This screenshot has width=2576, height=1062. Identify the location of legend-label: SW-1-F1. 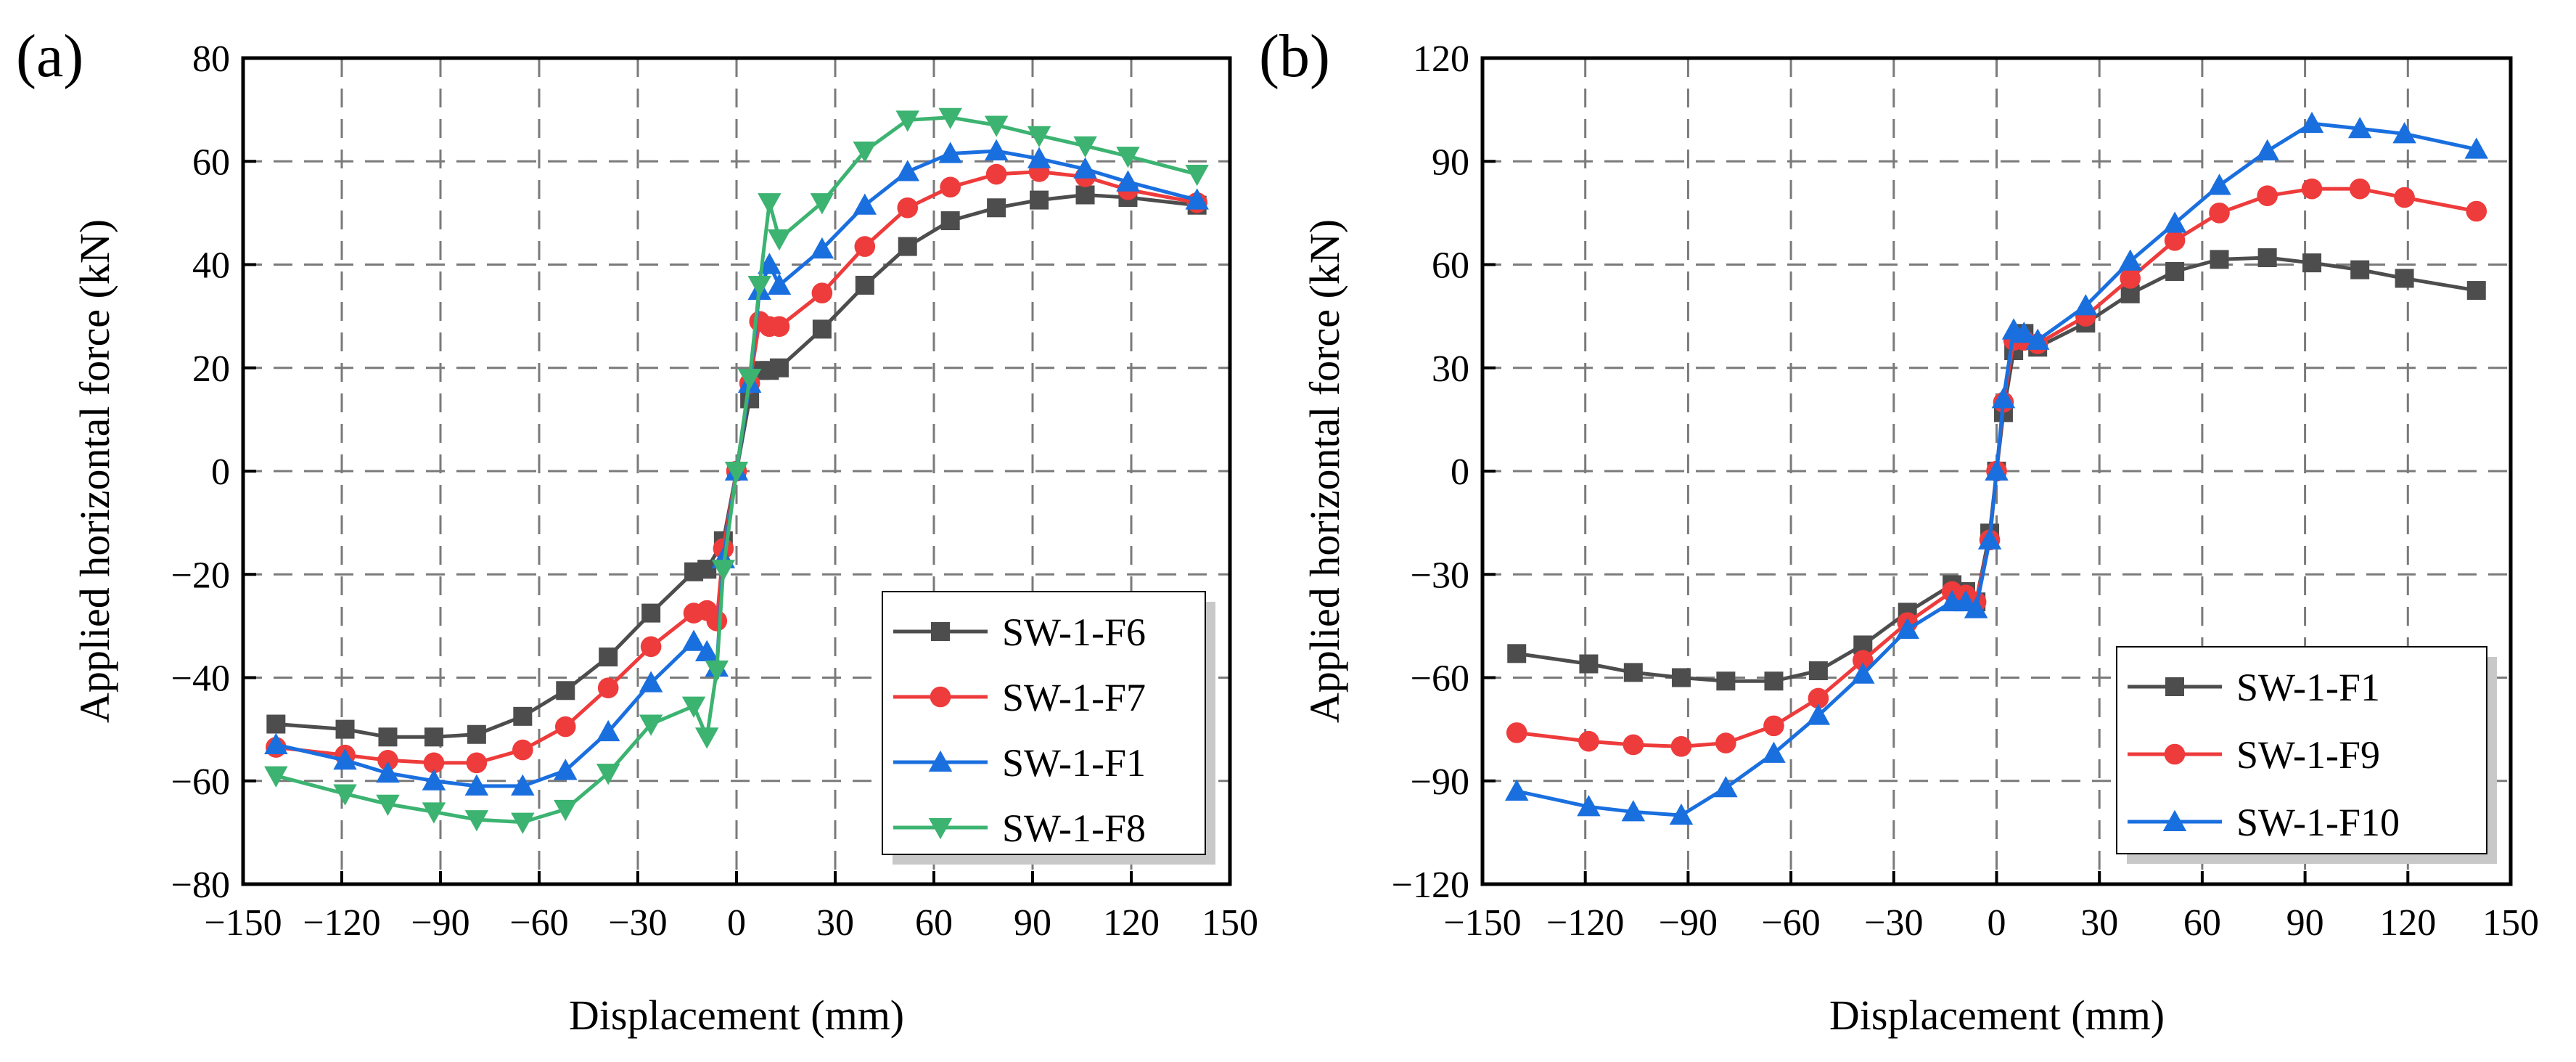
(2308, 687).